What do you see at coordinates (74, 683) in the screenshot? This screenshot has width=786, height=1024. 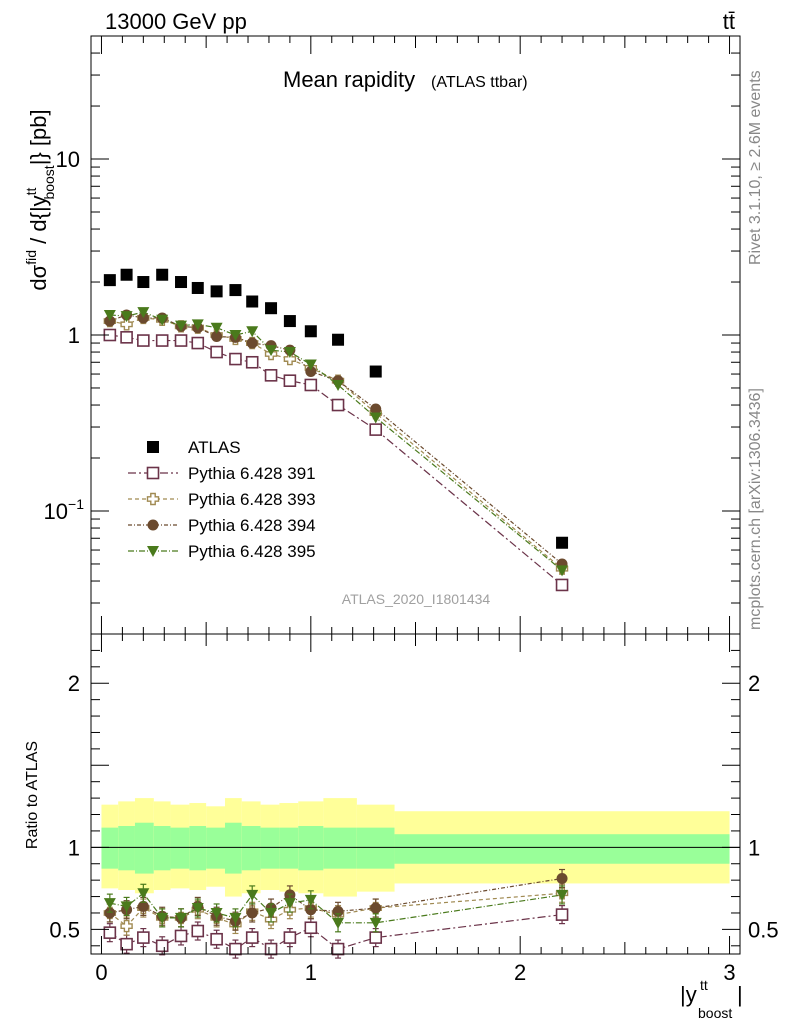 I see `ratio-y-tick-label: 2` at bounding box center [74, 683].